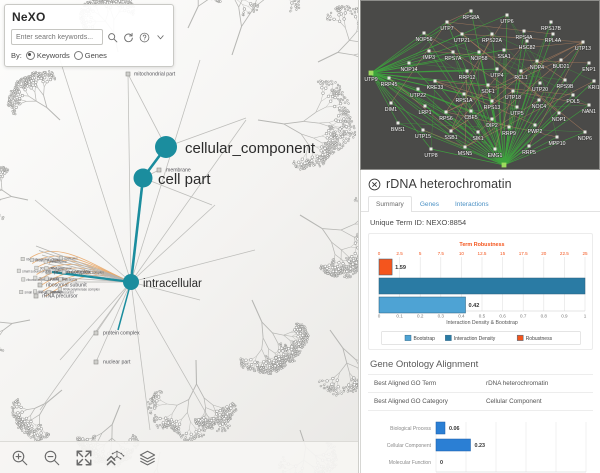 The height and width of the screenshot is (473, 600). What do you see at coordinates (147, 457) in the screenshot?
I see `layers-icon` at bounding box center [147, 457].